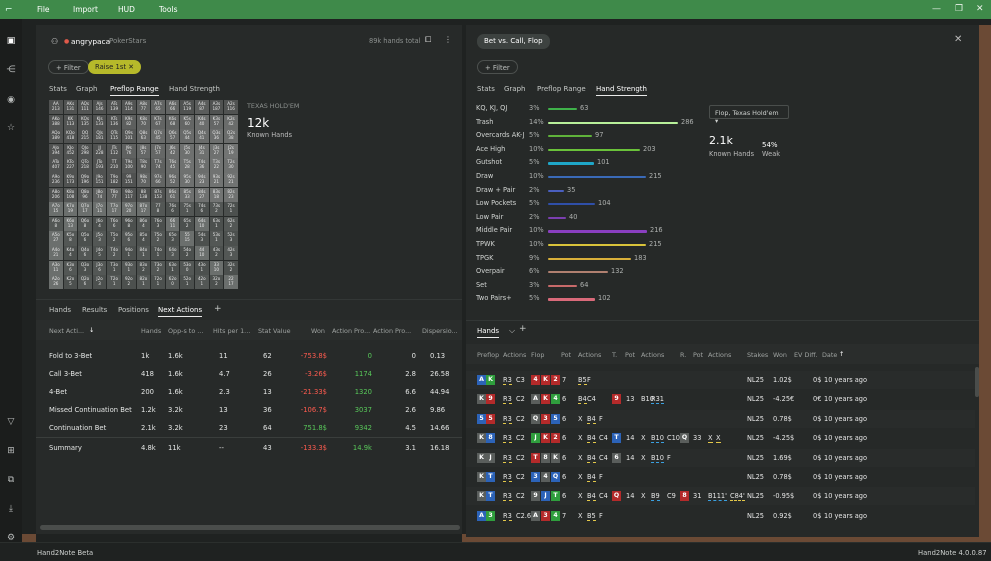 The width and height of the screenshot is (991, 561). Describe the element at coordinates (231, 165) in the screenshot. I see `range-cell: T2s 30` at that location.